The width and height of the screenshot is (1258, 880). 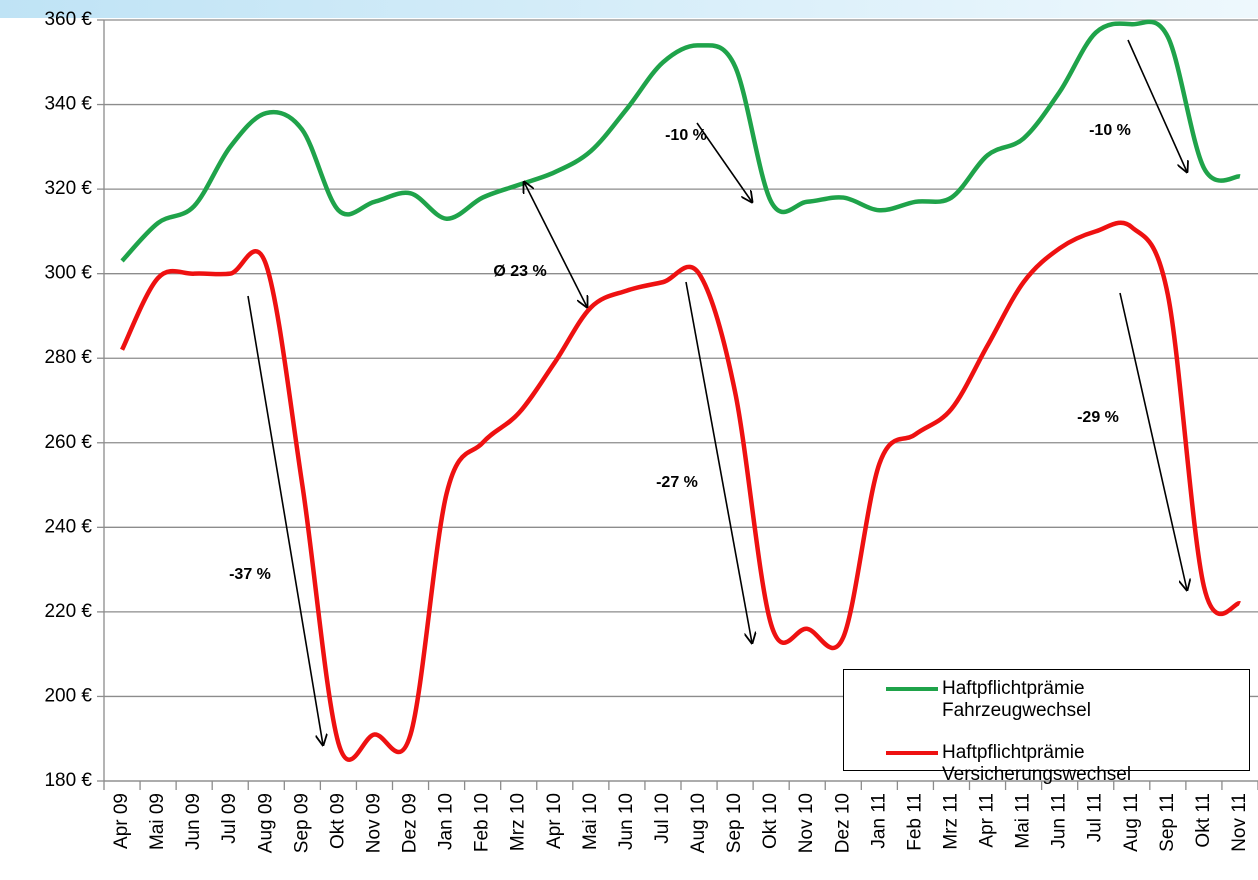 I want to click on x-tick-label: Mai 10, so click(x=590, y=821).